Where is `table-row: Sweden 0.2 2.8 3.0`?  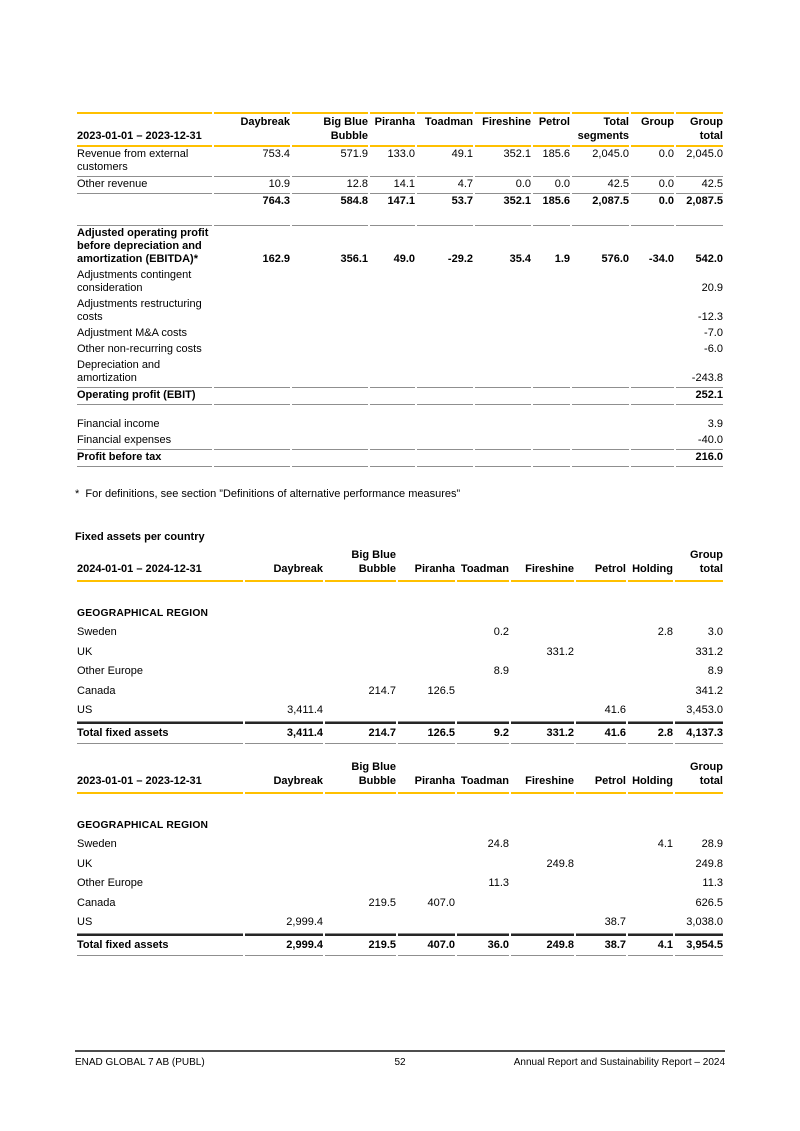 table-row: Sweden 0.2 2.8 3.0 is located at coordinates (400, 633).